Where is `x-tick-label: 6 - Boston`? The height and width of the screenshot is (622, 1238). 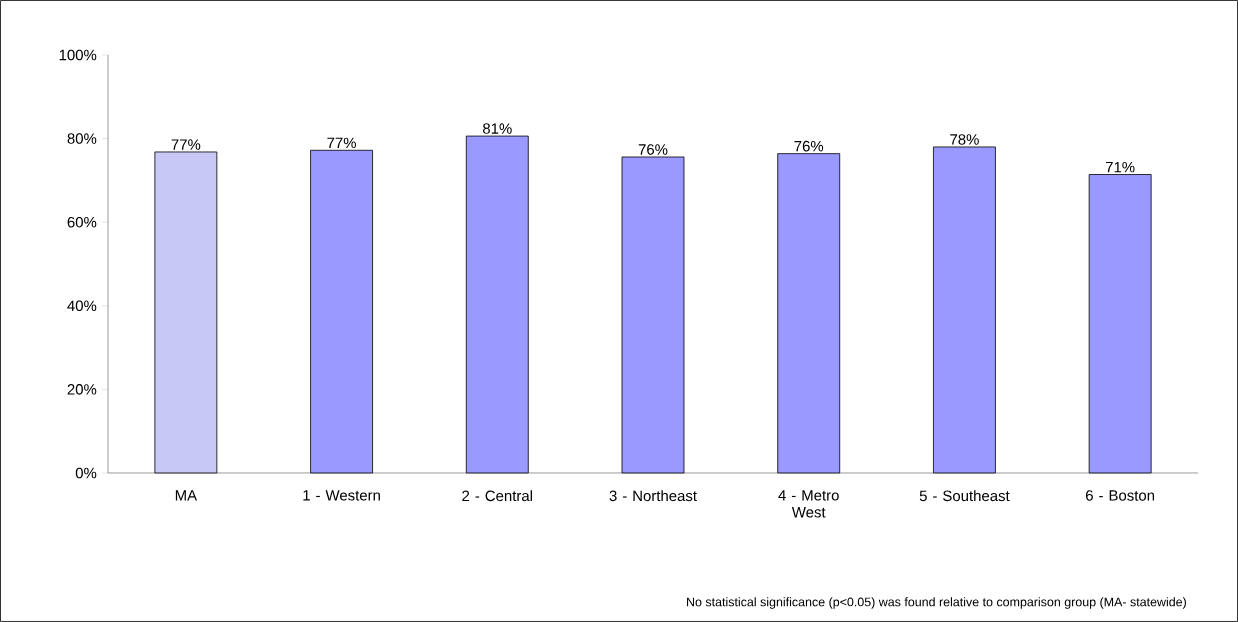 x-tick-label: 6 - Boston is located at coordinates (1120, 495).